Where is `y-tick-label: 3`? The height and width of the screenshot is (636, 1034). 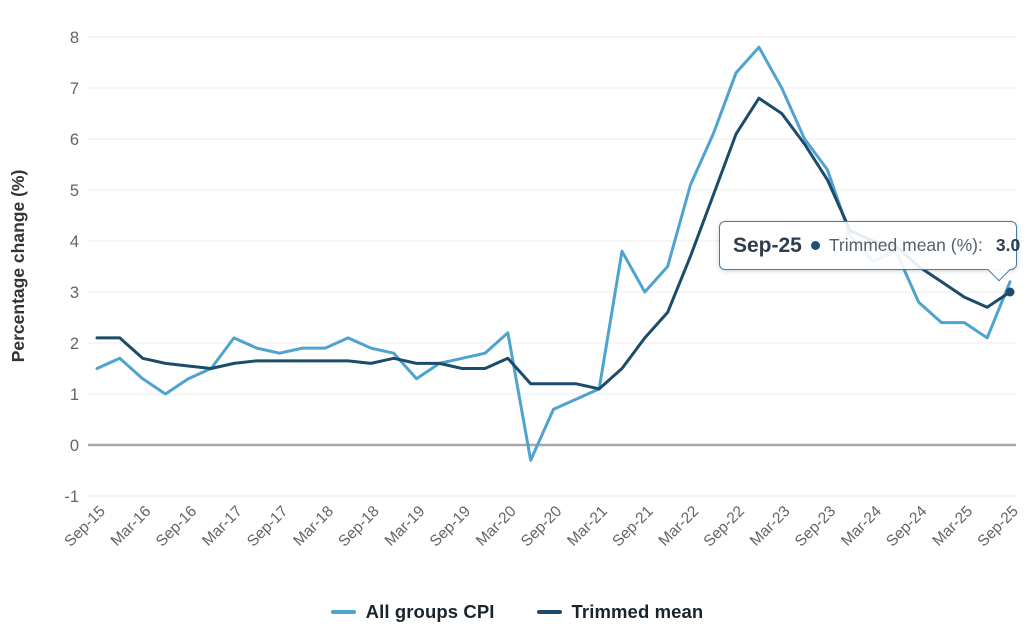 y-tick-label: 3 is located at coordinates (74, 293).